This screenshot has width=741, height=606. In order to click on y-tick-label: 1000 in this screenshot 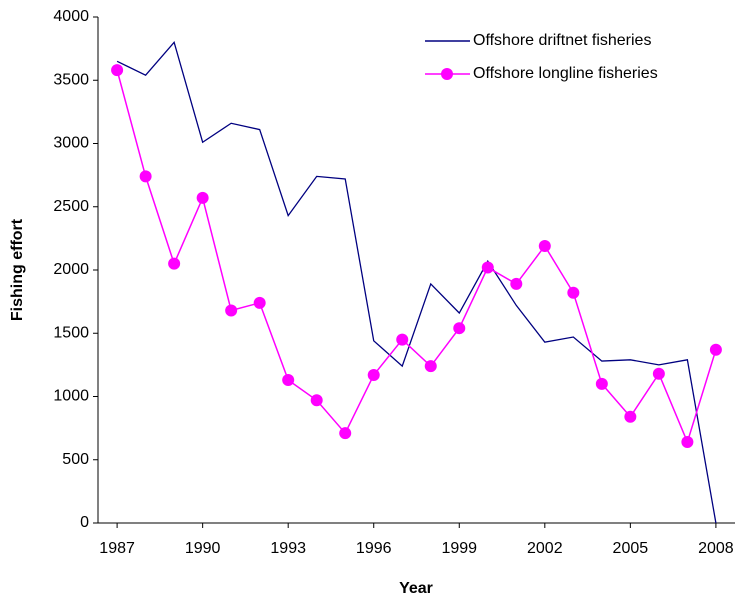, I will do `click(71, 396)`.